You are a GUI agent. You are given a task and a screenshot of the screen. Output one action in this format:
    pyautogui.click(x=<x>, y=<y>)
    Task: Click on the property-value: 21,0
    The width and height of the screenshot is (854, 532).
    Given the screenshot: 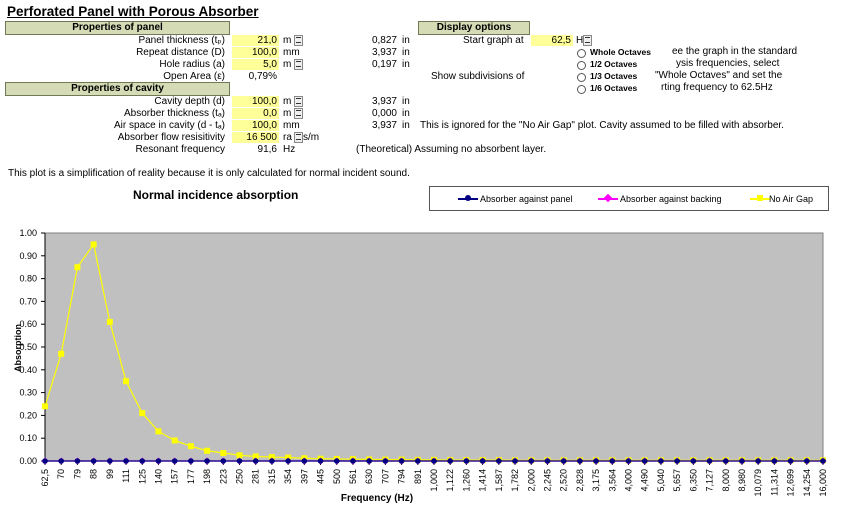 What is the action you would take?
    pyautogui.click(x=255, y=40)
    